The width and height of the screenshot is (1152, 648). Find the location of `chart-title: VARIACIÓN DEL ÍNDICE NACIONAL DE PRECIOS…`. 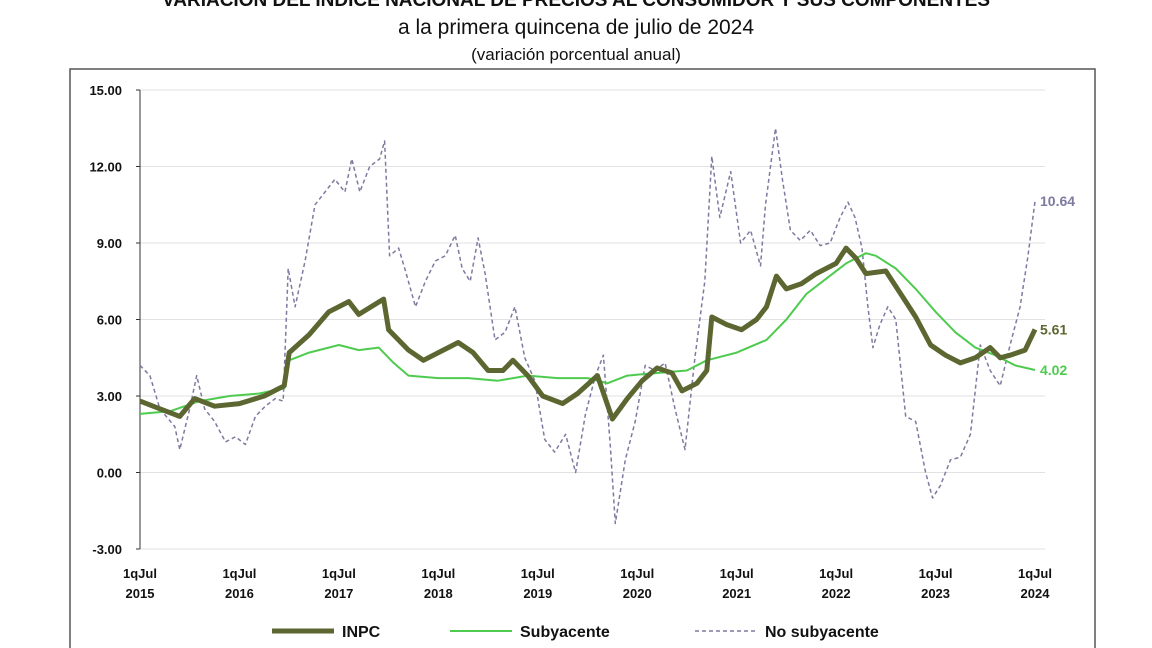

chart-title: VARIACIÓN DEL ÍNDICE NACIONAL DE PRECIOS… is located at coordinates (575, 5).